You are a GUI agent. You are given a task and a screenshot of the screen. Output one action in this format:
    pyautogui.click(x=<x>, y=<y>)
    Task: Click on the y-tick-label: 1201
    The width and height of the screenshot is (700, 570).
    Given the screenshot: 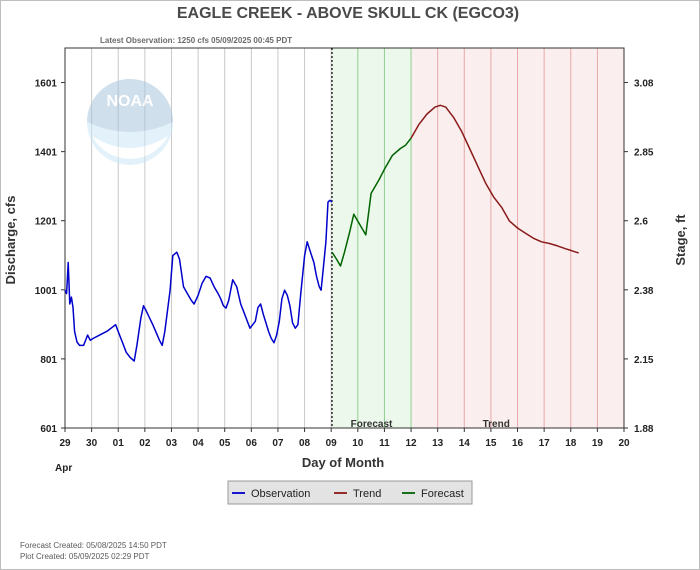 What is the action you would take?
    pyautogui.click(x=46, y=222)
    